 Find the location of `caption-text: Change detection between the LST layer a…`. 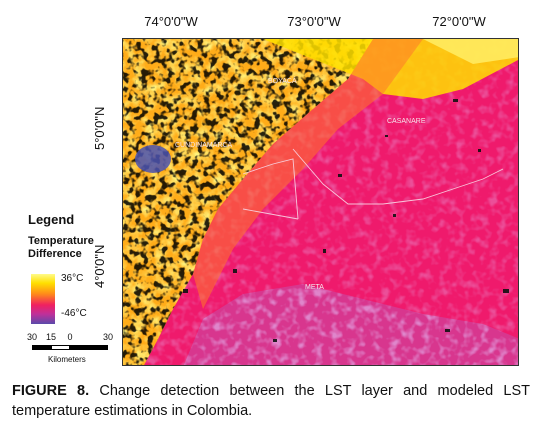

caption-text: Change detection between the LST layer a… is located at coordinates (271, 401).